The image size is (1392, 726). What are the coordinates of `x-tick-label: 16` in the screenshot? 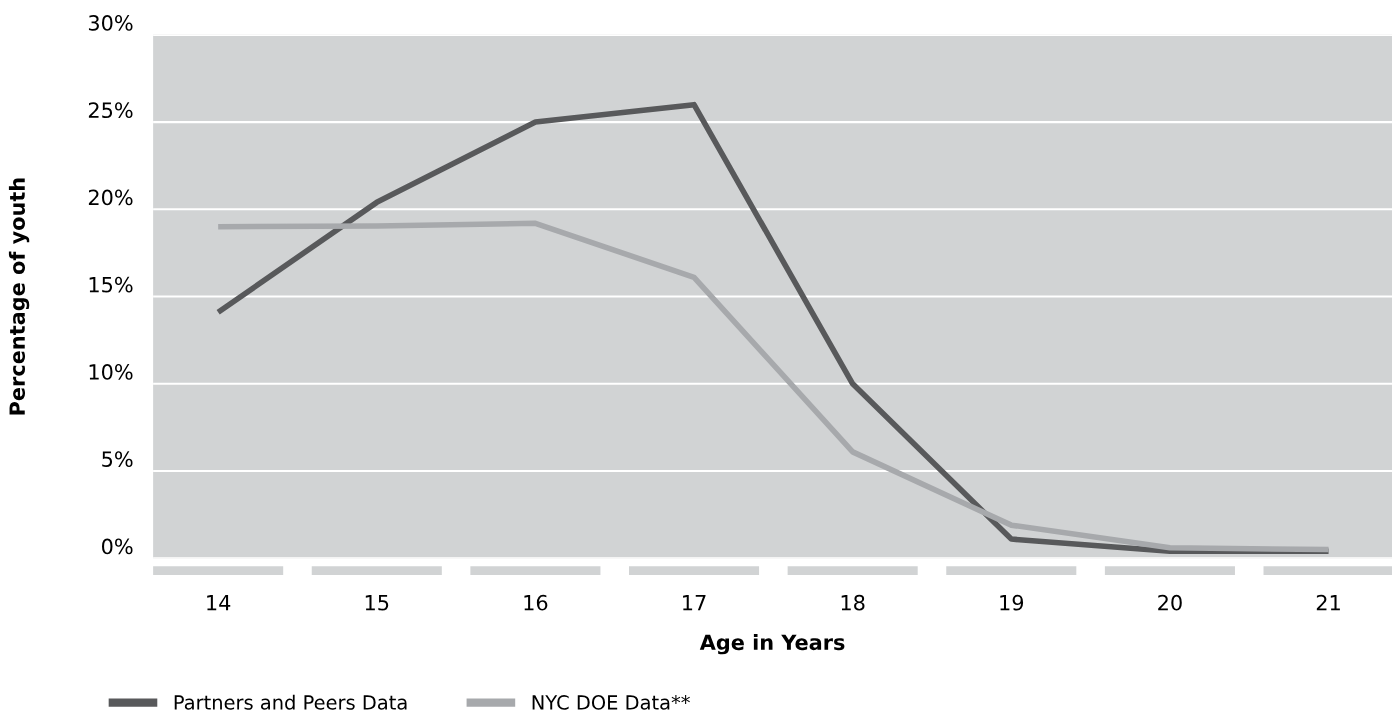 It's located at (536, 602).